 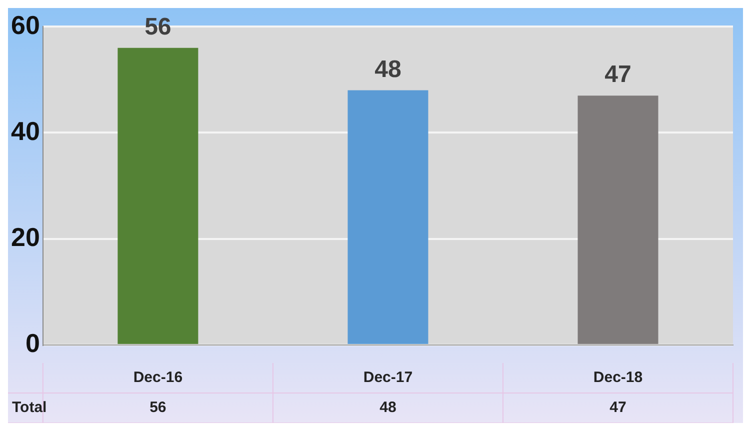 I want to click on x-tick-label: Dec-16, so click(x=158, y=377).